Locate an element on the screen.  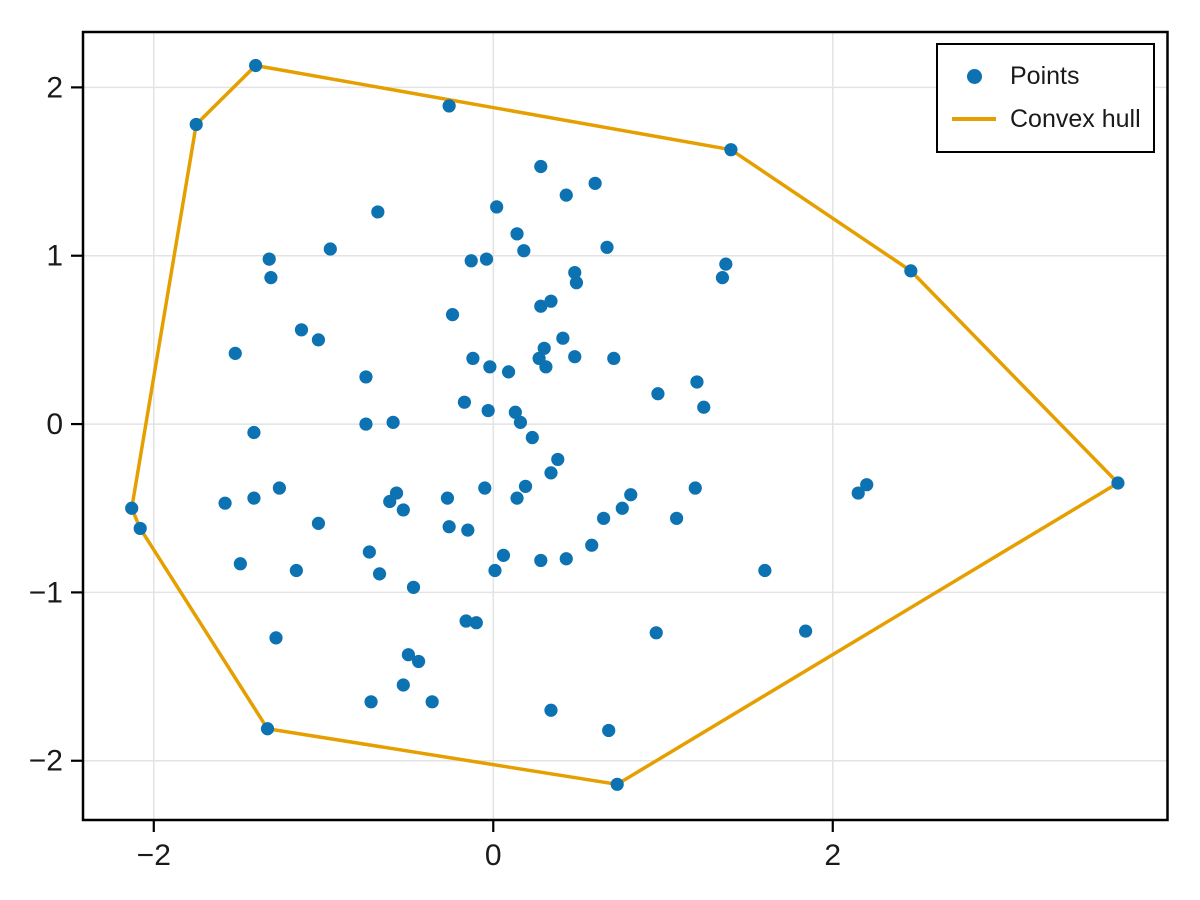
y-tick-label: −2 is located at coordinates (46, 761).